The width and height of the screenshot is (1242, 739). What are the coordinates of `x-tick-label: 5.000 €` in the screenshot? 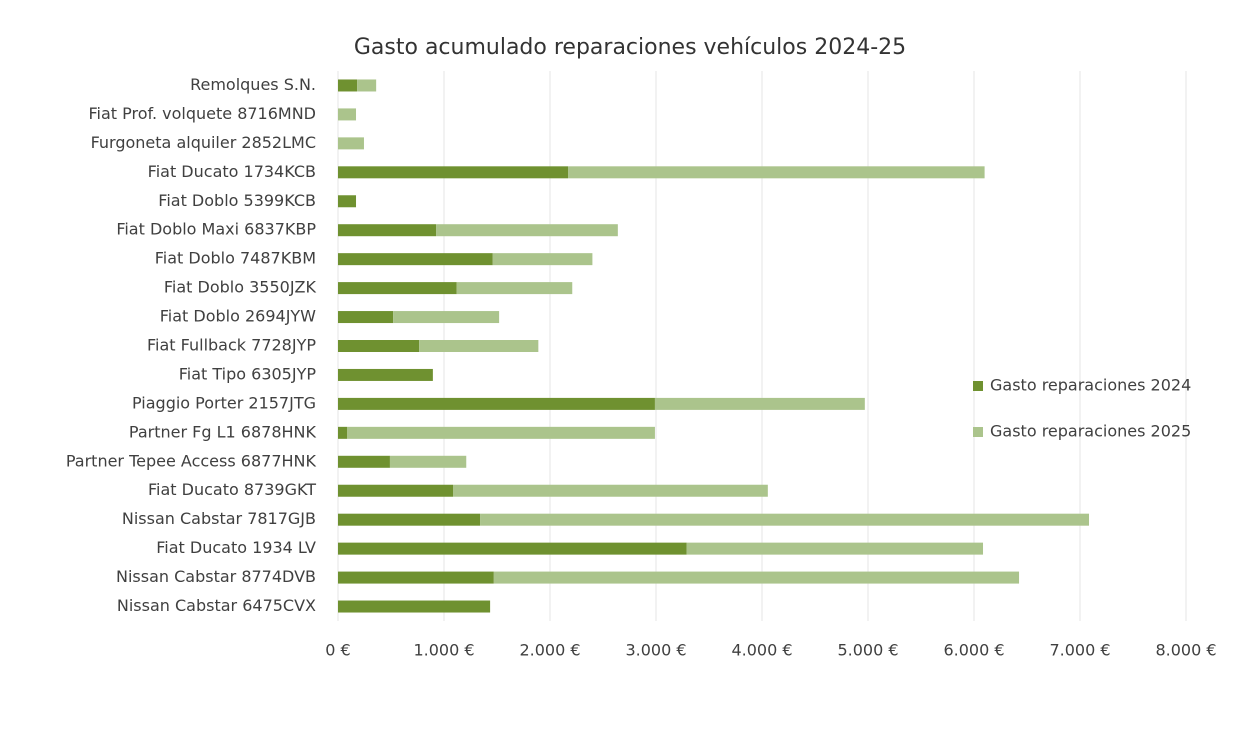 It's located at (867, 650).